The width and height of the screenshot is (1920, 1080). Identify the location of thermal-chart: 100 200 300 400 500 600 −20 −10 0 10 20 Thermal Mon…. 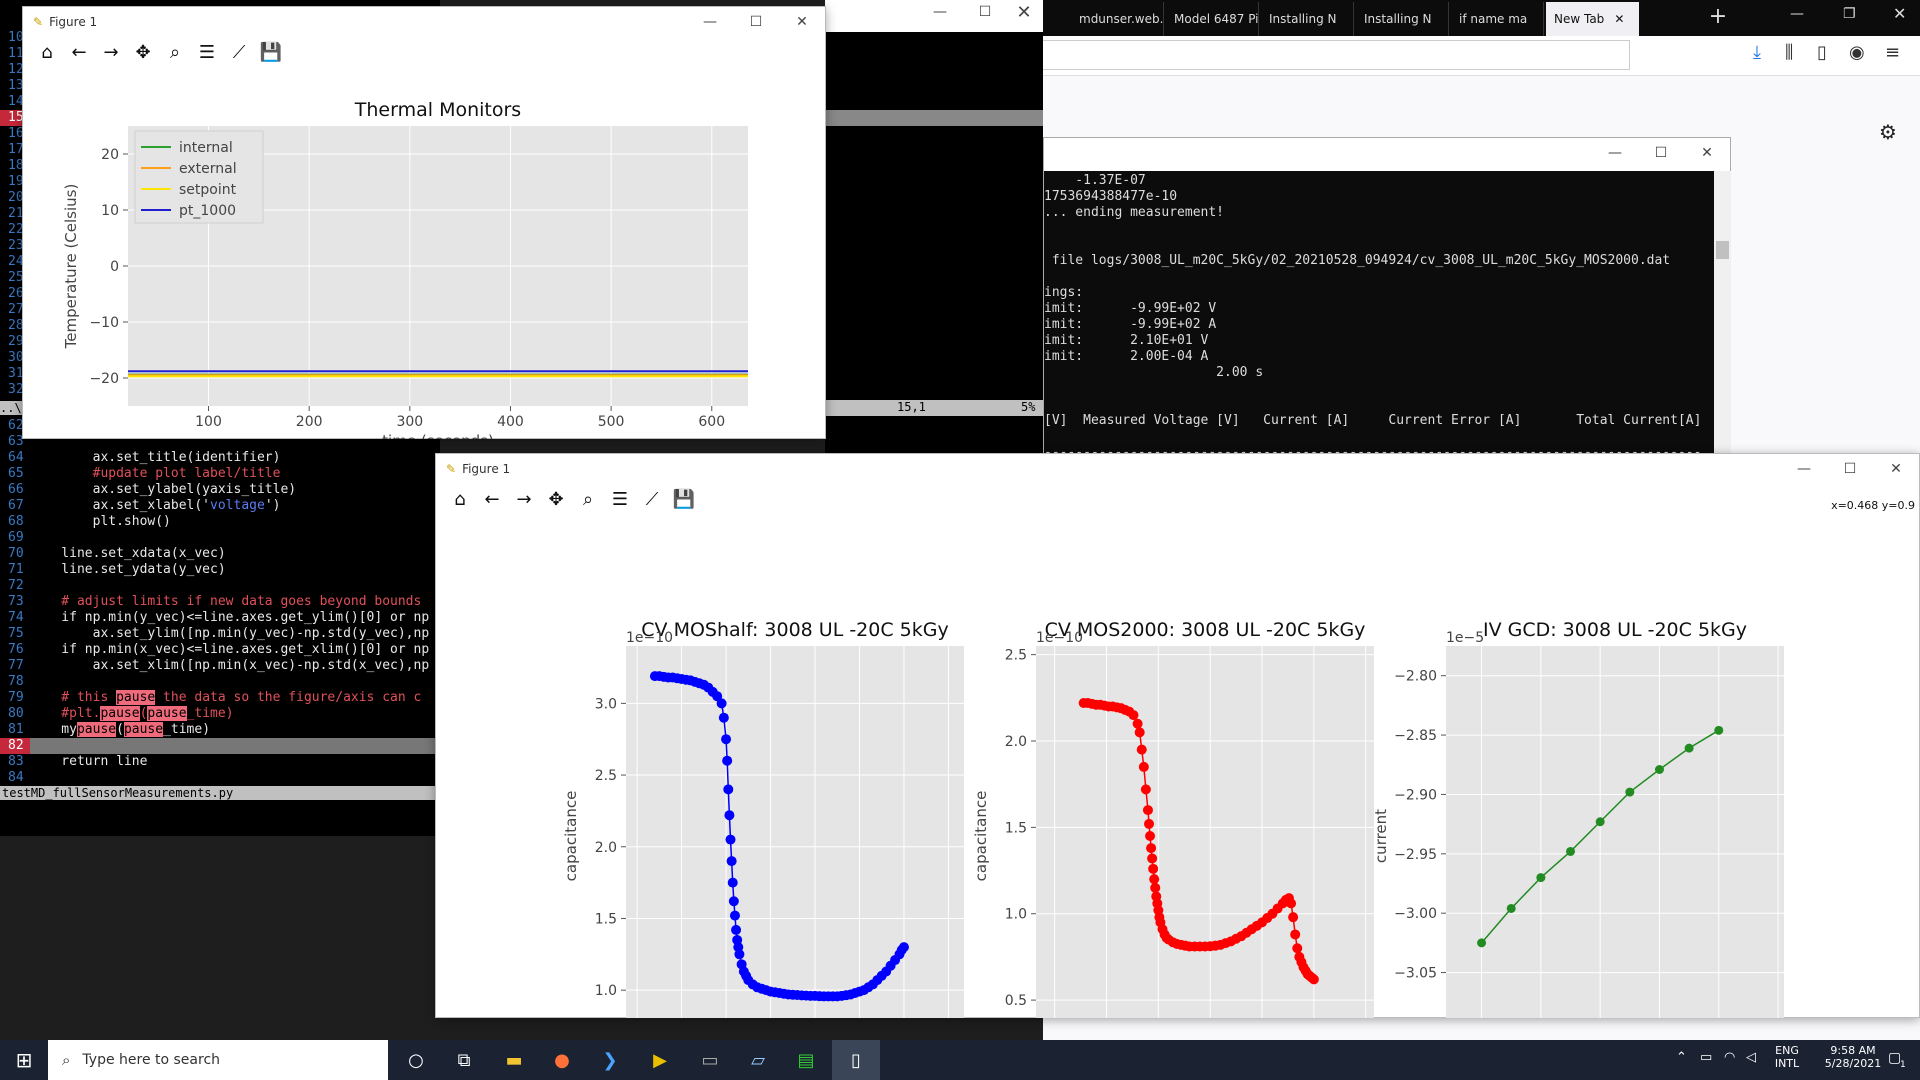
(424, 255).